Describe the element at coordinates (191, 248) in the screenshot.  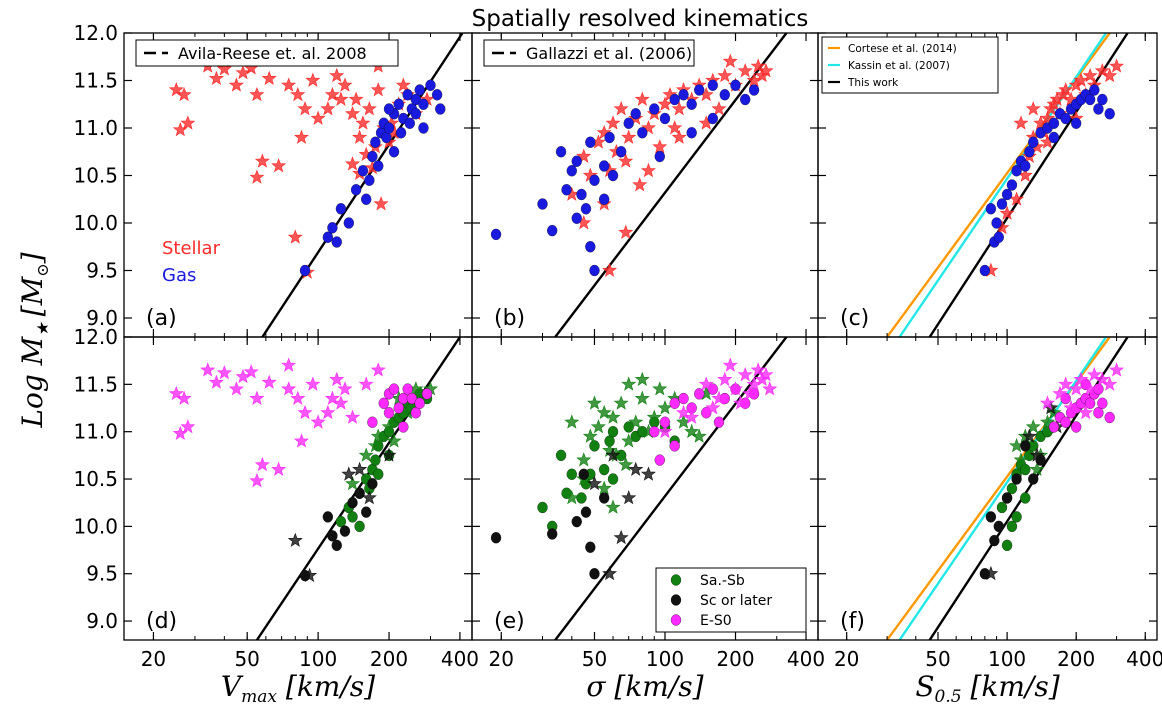
I see `stellar-annotation: Stellar` at that location.